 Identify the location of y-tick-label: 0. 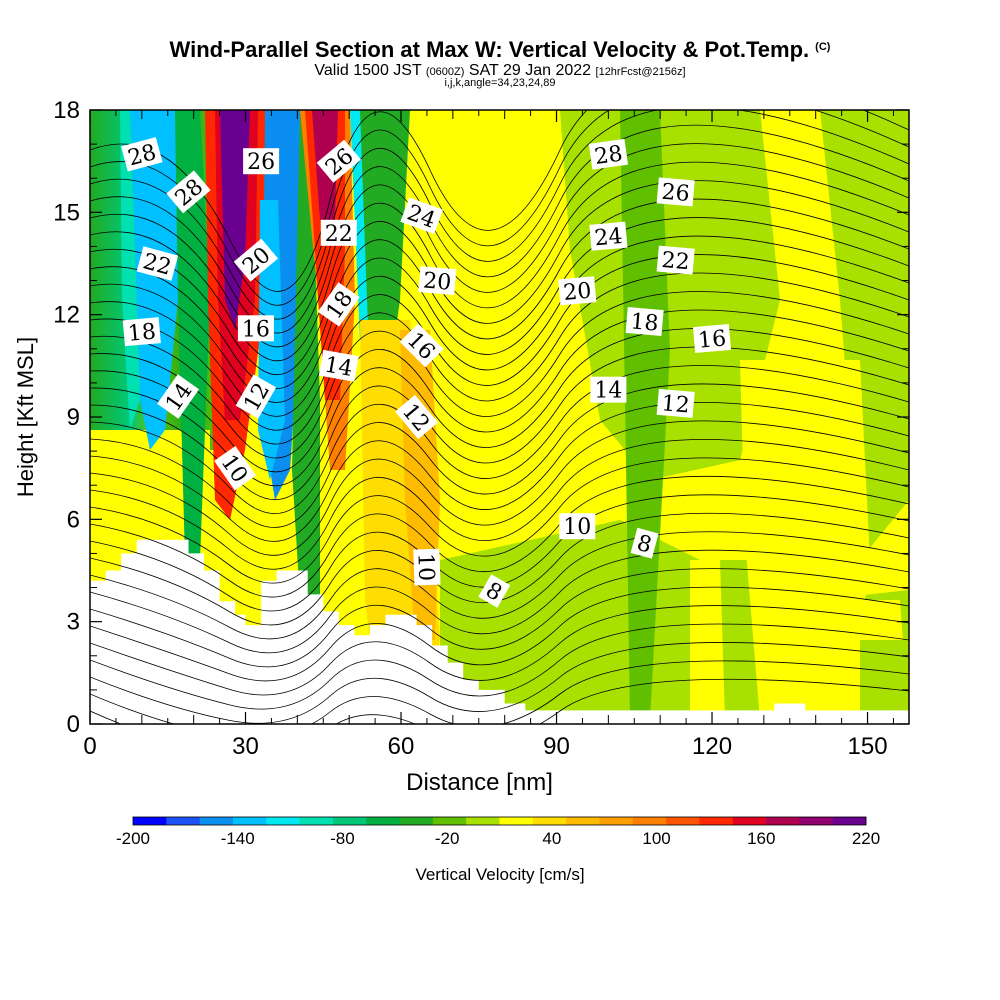
(73, 724).